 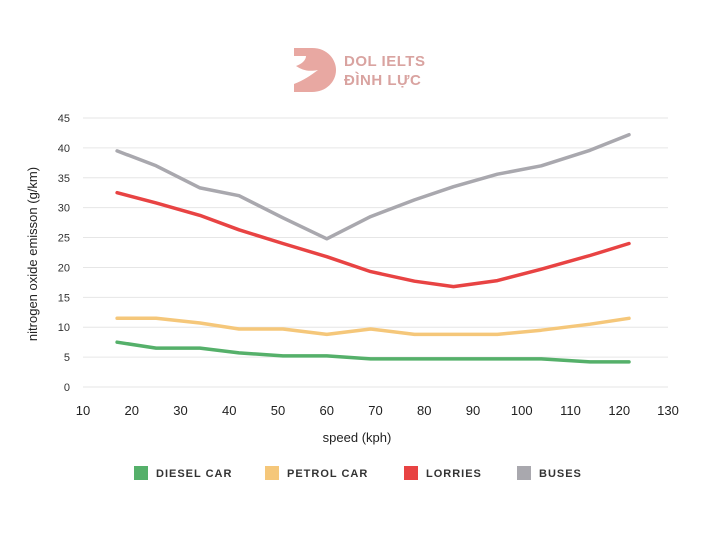 What do you see at coordinates (64, 298) in the screenshot?
I see `y-tick-label: 15` at bounding box center [64, 298].